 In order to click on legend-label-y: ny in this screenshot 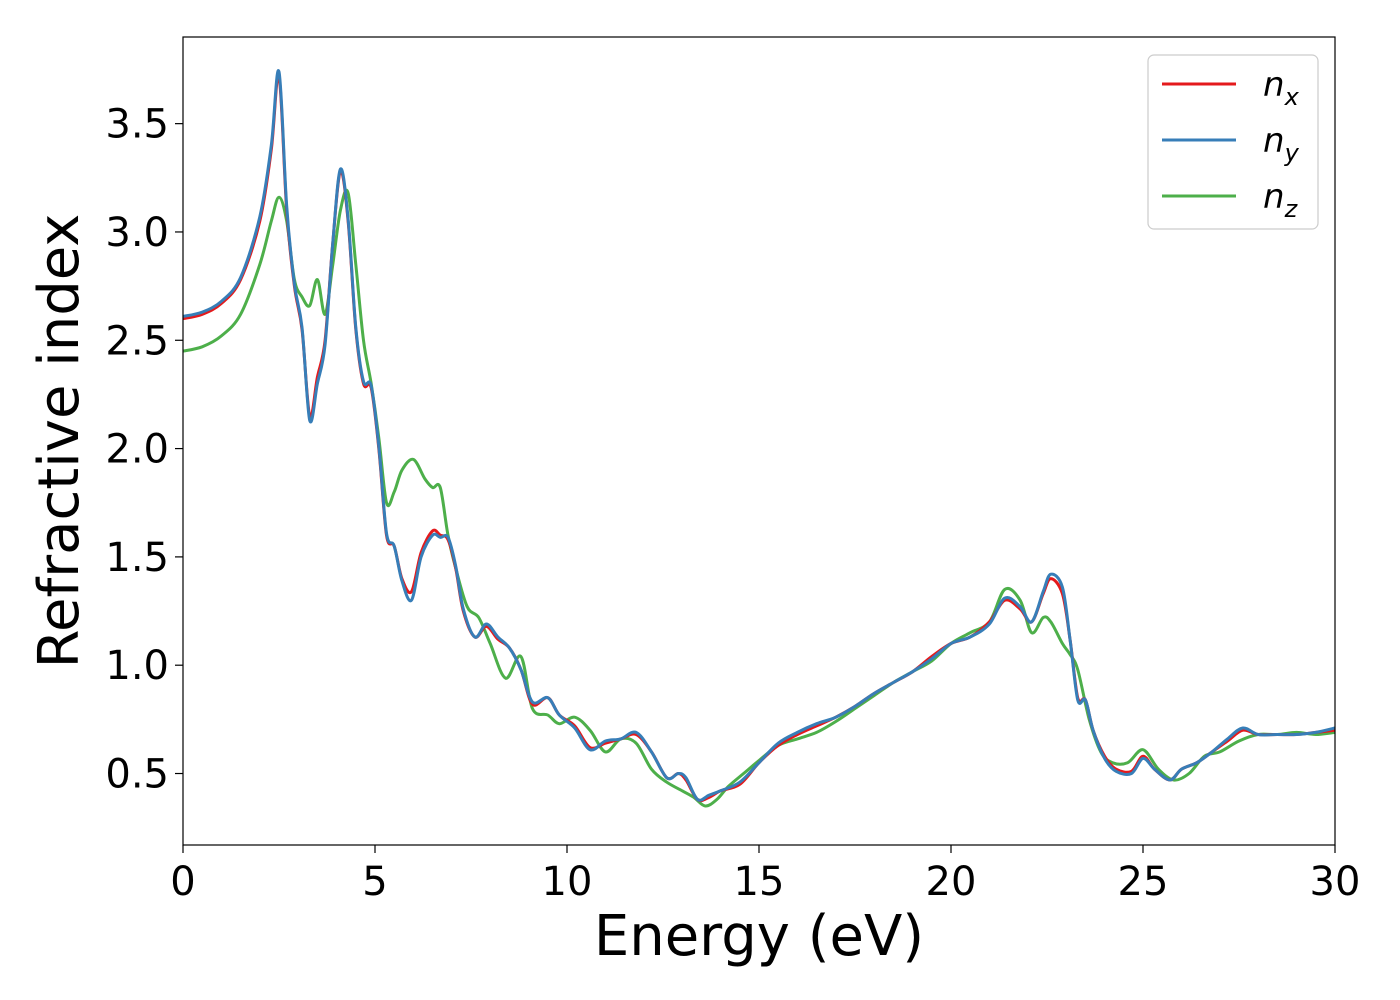, I will do `click(1281, 144)`.